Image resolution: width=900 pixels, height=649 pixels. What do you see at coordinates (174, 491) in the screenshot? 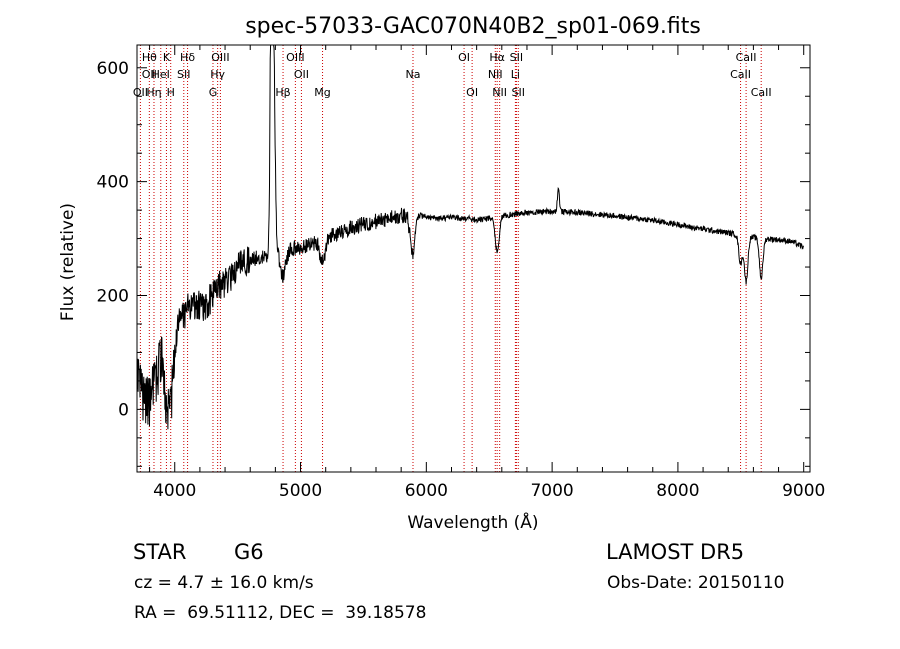
I see `x-tick-label: 4000` at bounding box center [174, 491].